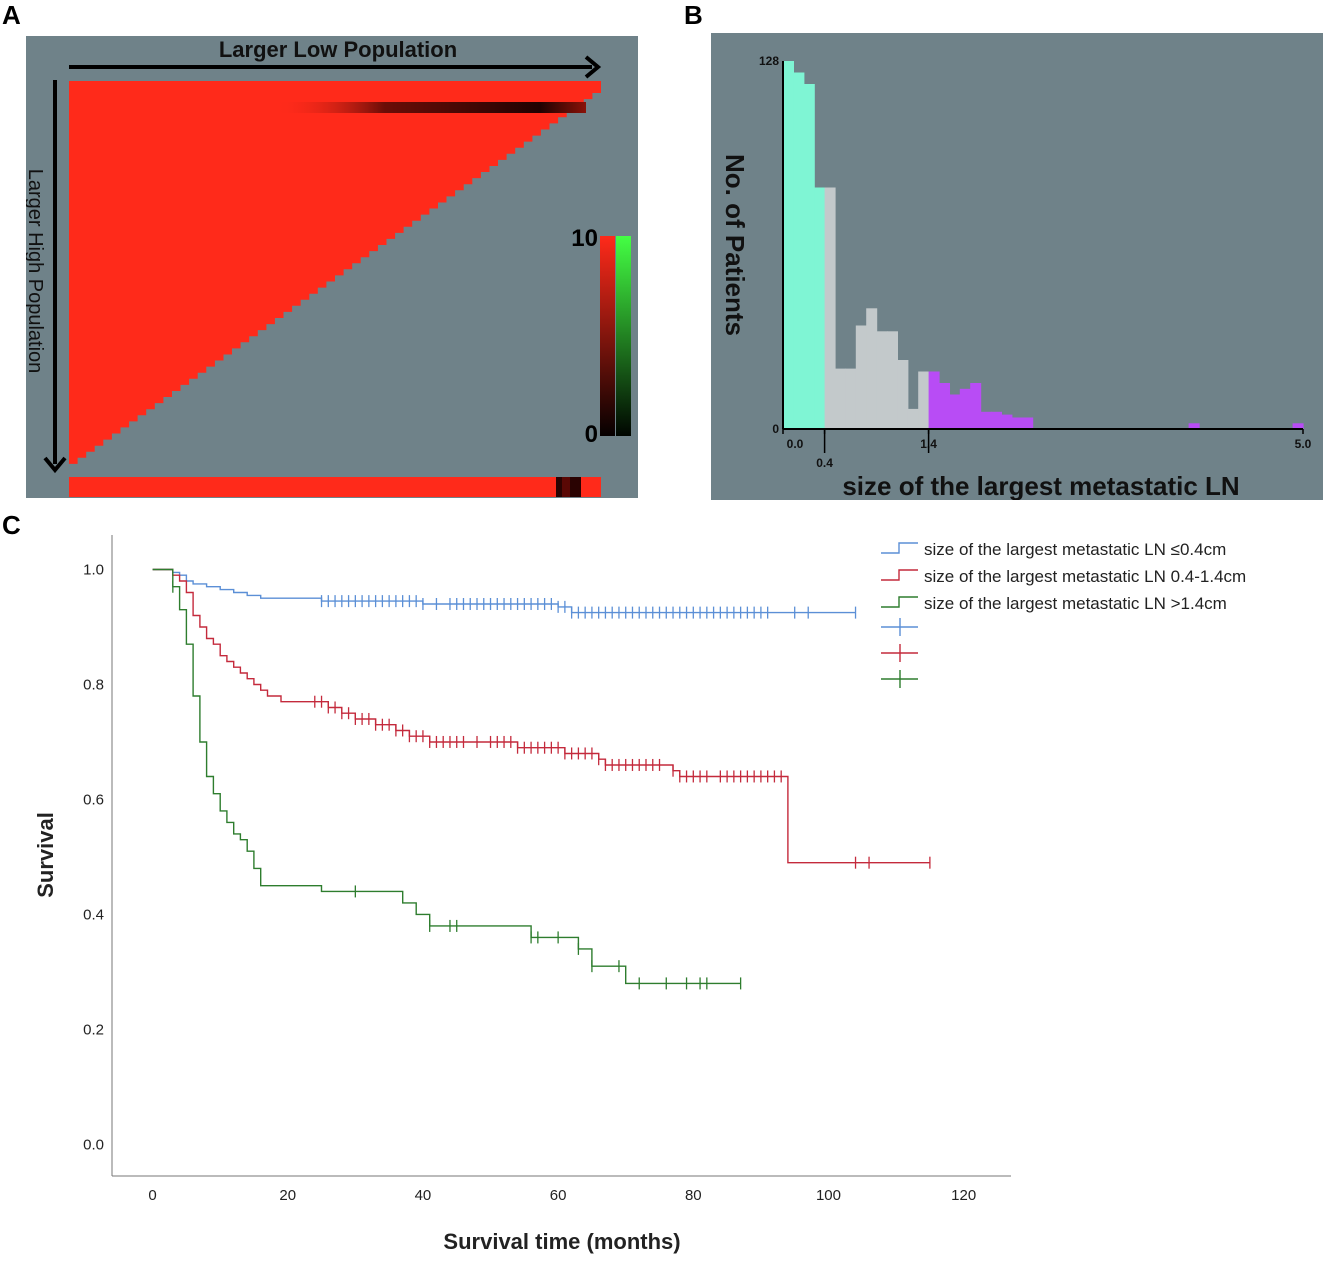 The image size is (1325, 1267). Describe the element at coordinates (36, 271) in the screenshot. I see `y-arrow-label: Larger High Population` at that location.